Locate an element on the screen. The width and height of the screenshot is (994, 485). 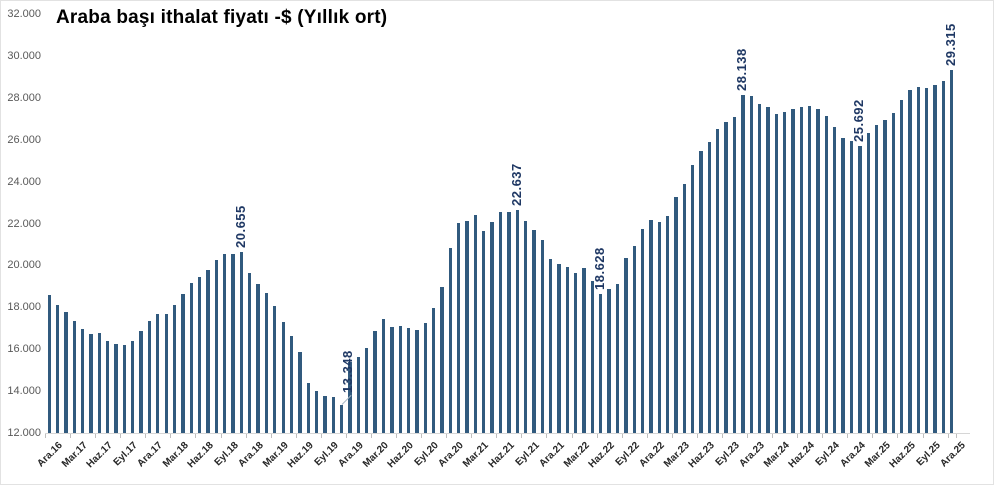
x-axis-tick-label: Eyl.25 is located at coordinates (928, 454).